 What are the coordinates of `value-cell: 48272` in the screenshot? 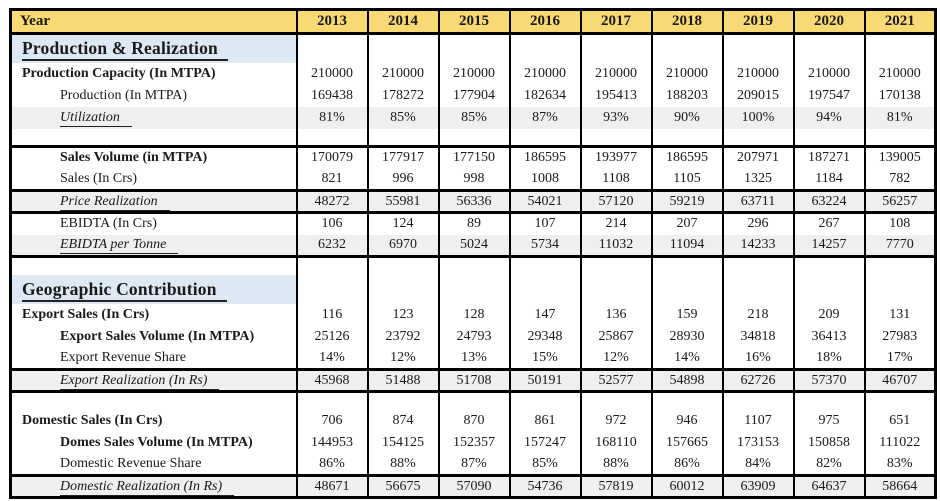 It's located at (331, 201).